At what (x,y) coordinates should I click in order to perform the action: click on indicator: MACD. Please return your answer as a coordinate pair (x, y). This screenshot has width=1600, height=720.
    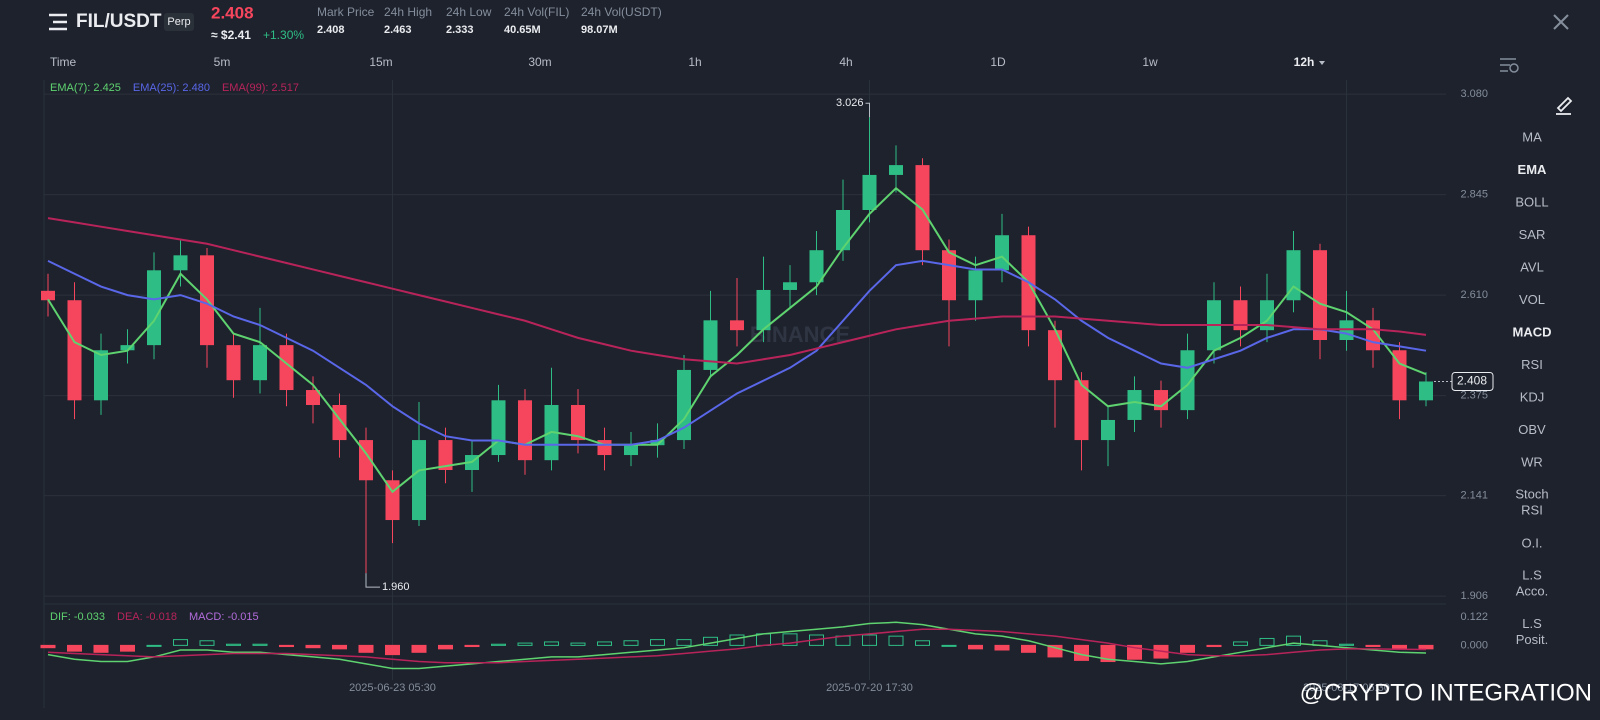
    Looking at the image, I should click on (1532, 331).